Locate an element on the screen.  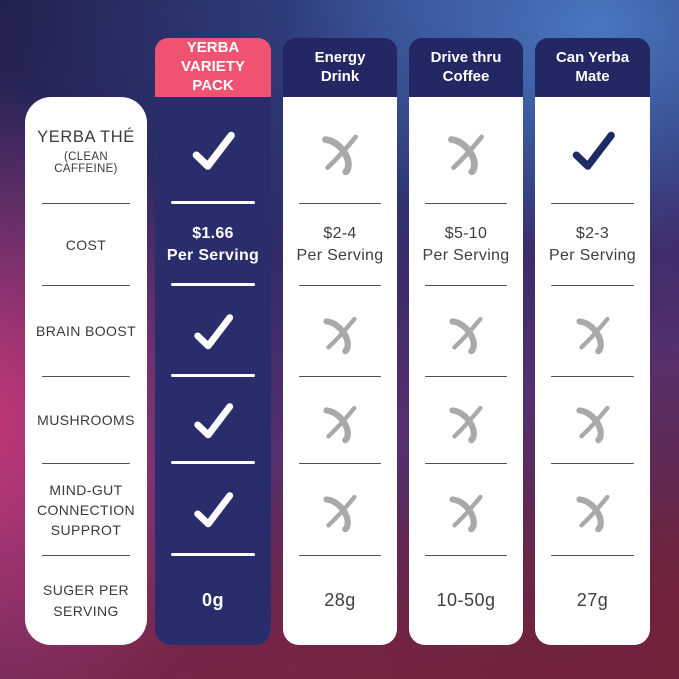
row-label-sugar: SUGER PER SERVING is located at coordinates (86, 600).